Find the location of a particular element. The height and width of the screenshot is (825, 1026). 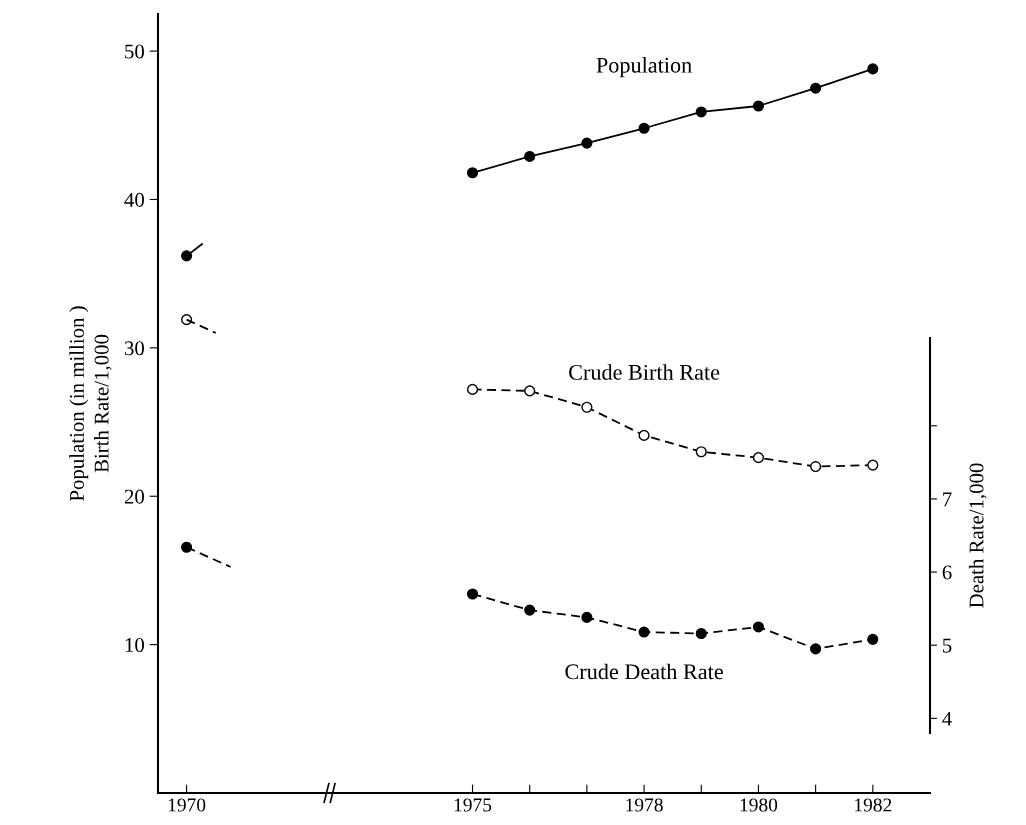

y-tick-label: 50 is located at coordinates (135, 51).